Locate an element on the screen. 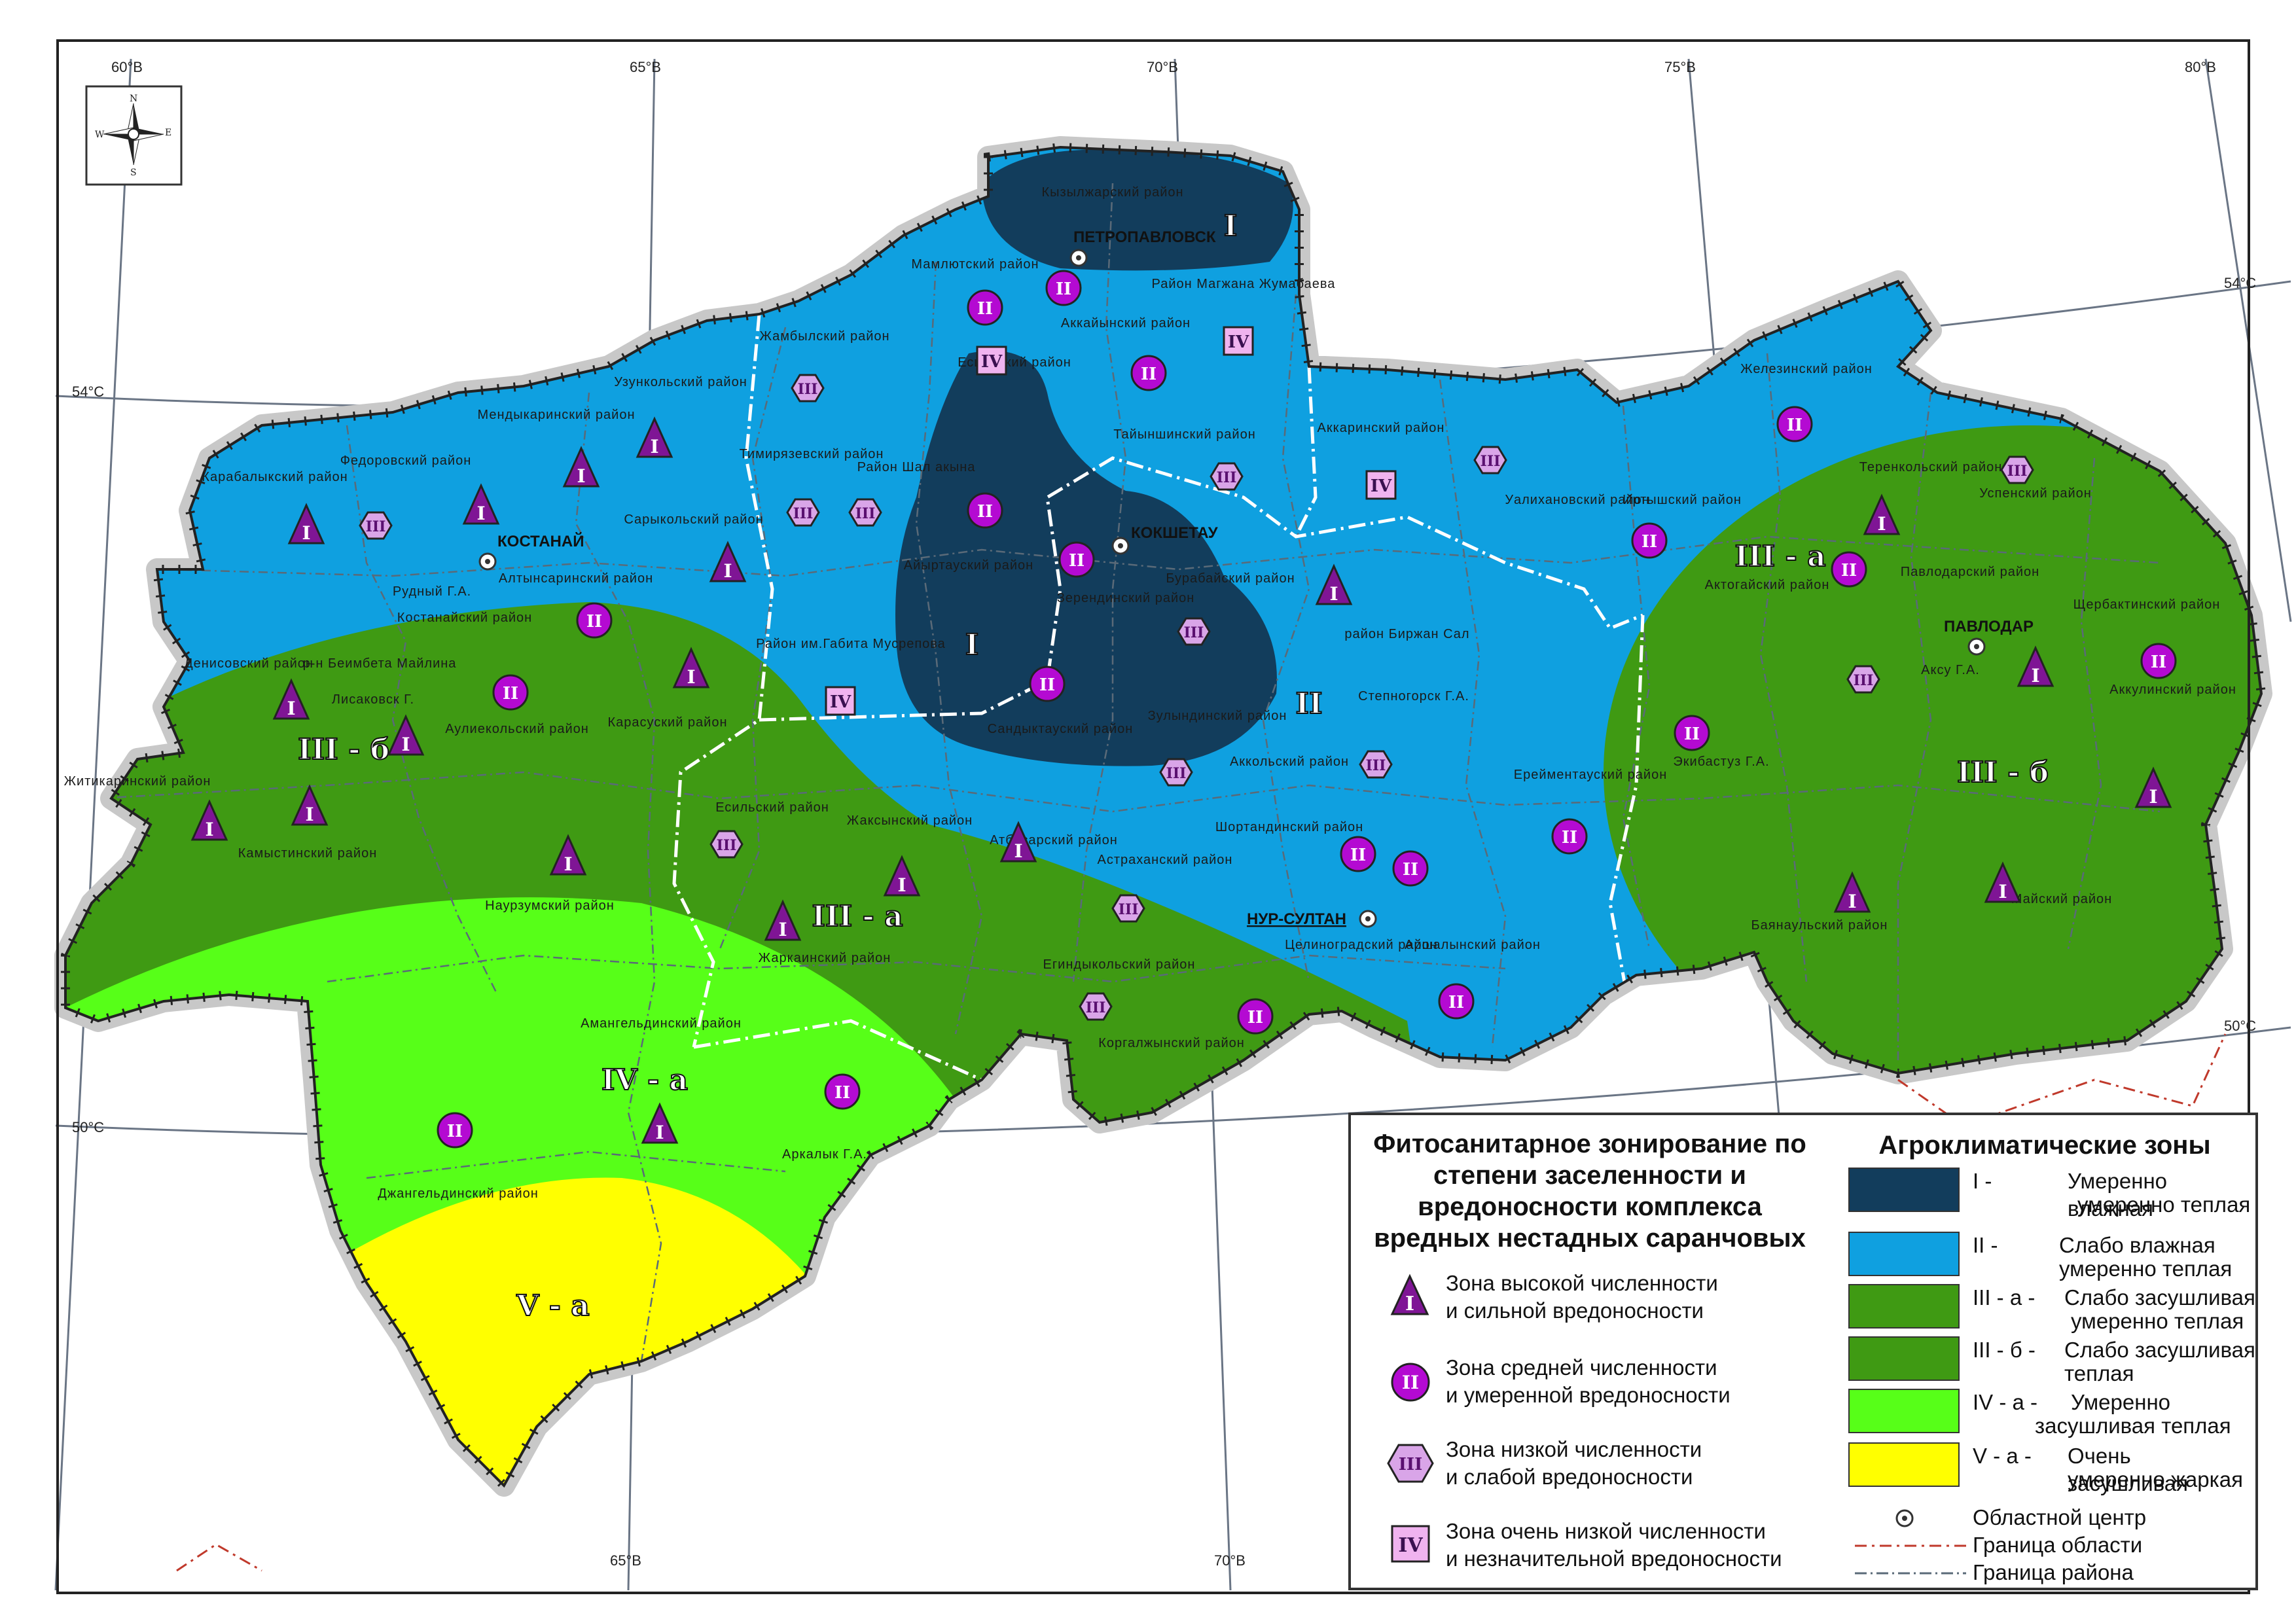  legend-swatch-Va is located at coordinates (1904, 1465).